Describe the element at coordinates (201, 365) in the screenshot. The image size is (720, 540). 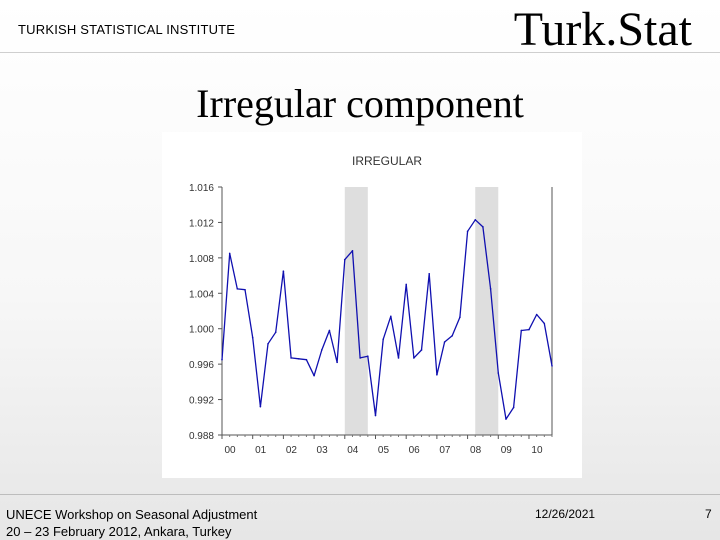
I see `y-tick-label: 0.996` at that location.